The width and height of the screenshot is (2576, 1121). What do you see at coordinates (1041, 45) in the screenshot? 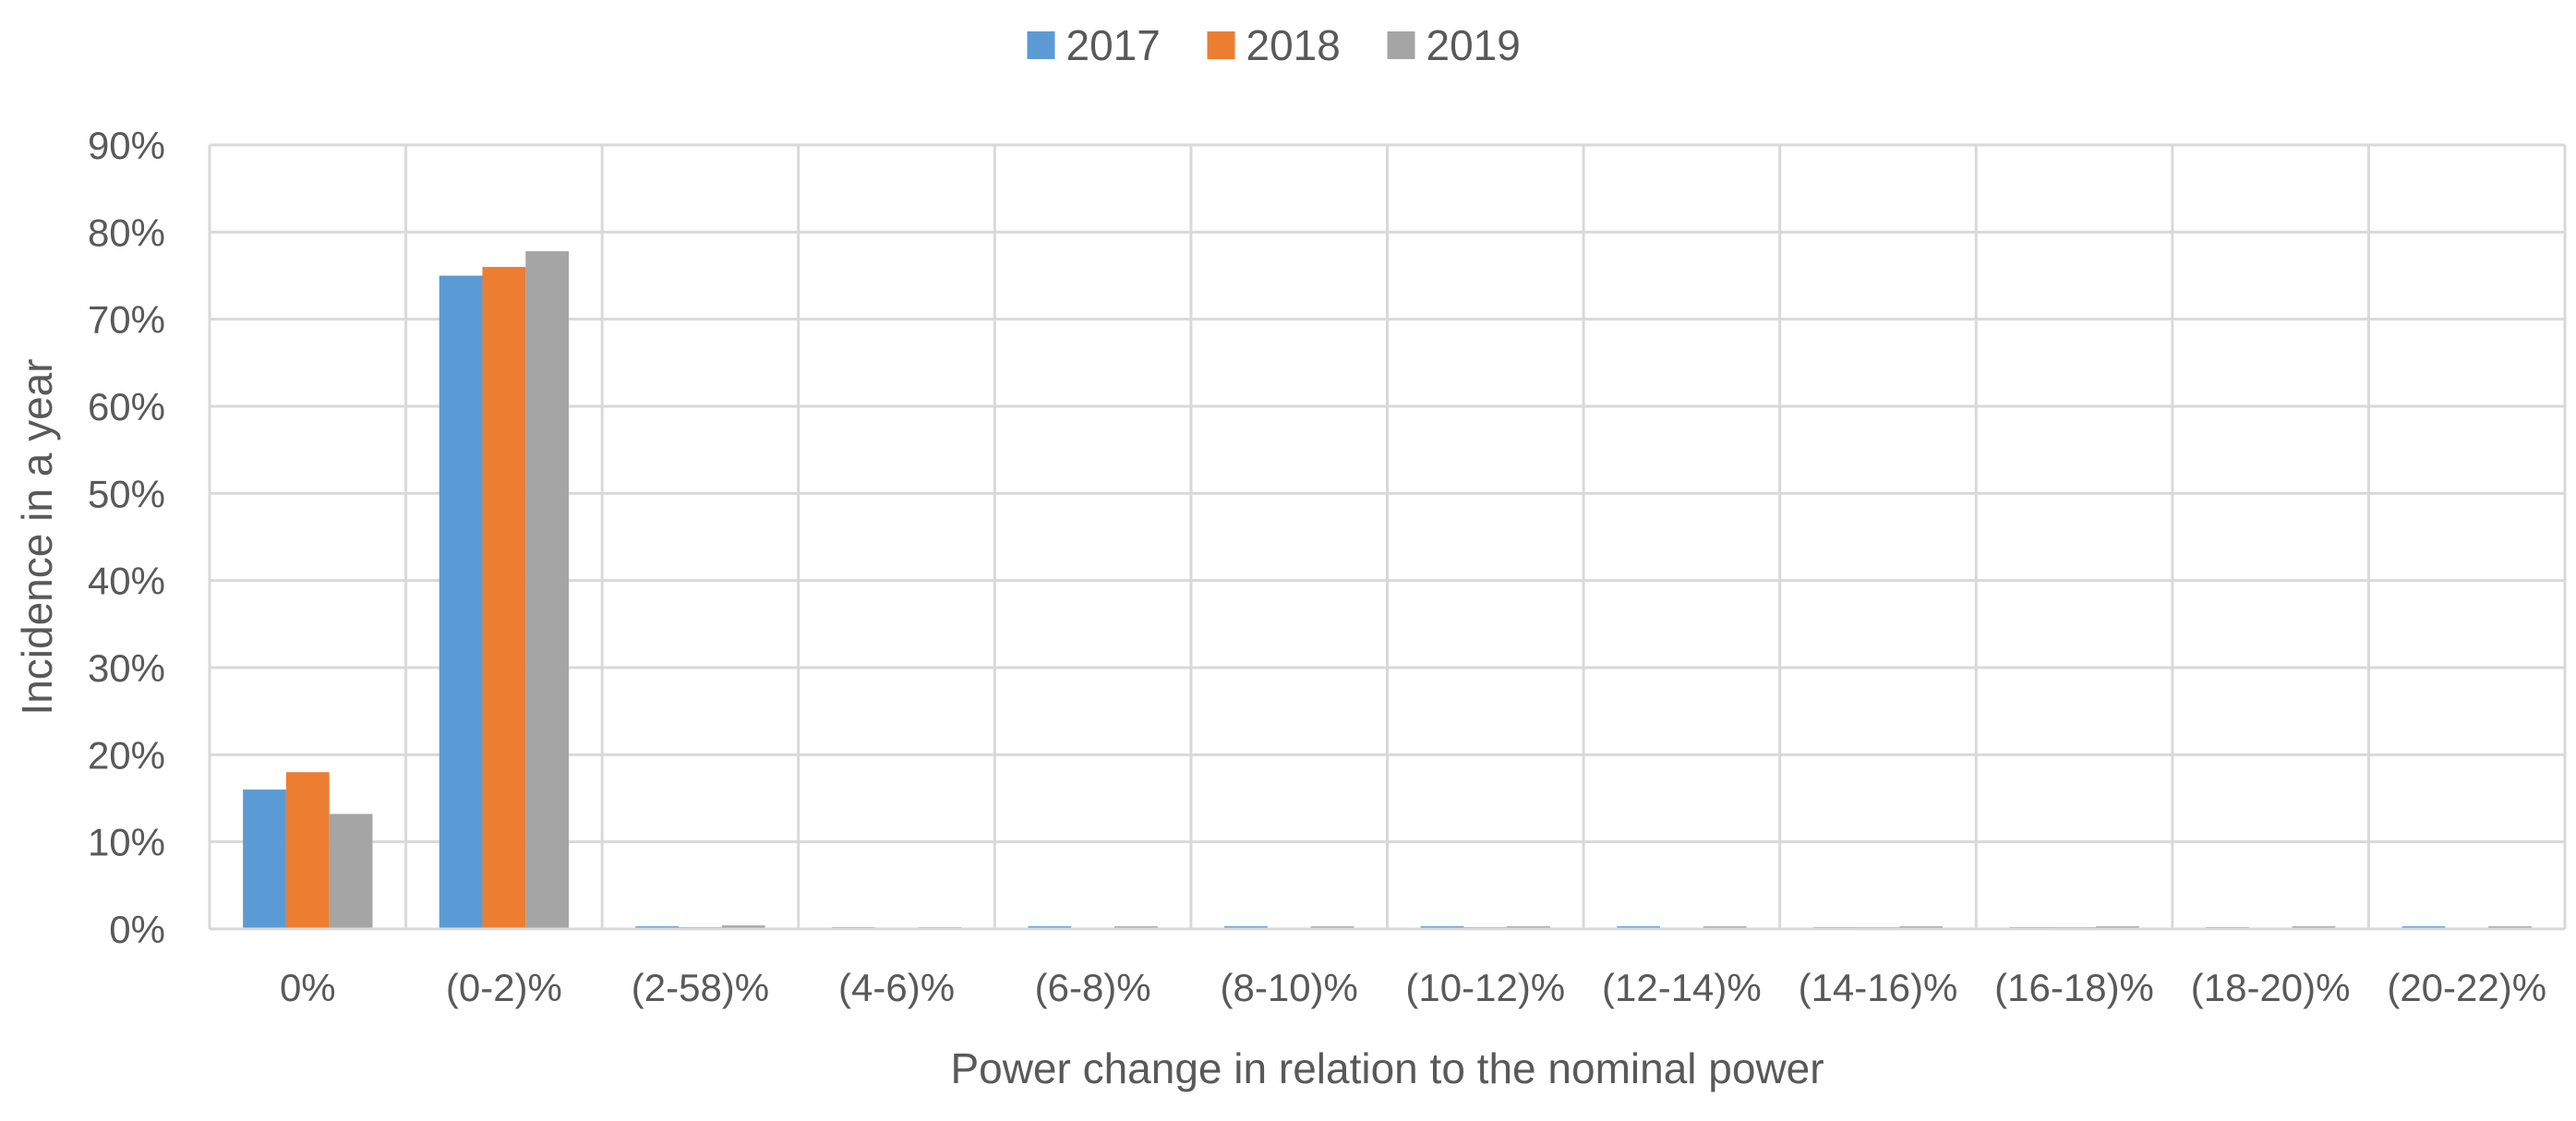
I see `legend-swatch-2017` at bounding box center [1041, 45].